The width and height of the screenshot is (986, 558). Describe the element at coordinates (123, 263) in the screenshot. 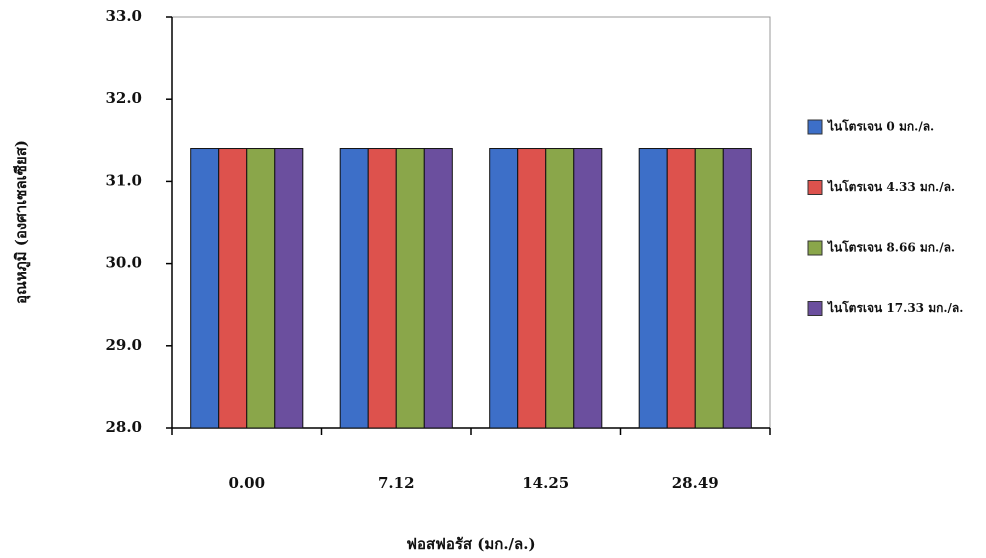

I see `y-tick-label: 30.0` at that location.